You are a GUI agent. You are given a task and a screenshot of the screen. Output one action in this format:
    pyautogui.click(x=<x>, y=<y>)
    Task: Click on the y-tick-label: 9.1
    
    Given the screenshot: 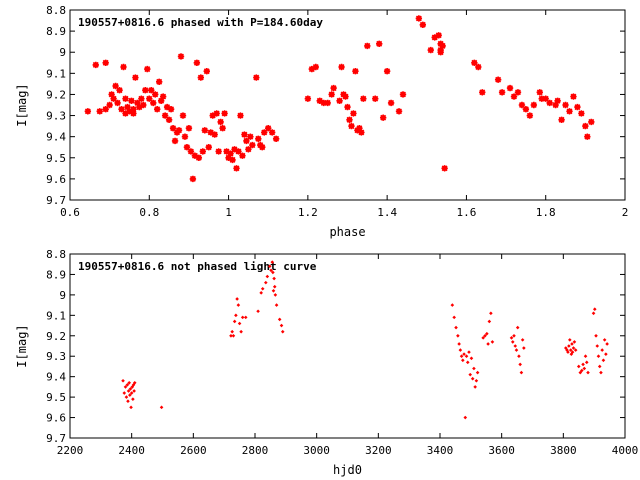 What is the action you would take?
    pyautogui.click(x=56, y=73)
    